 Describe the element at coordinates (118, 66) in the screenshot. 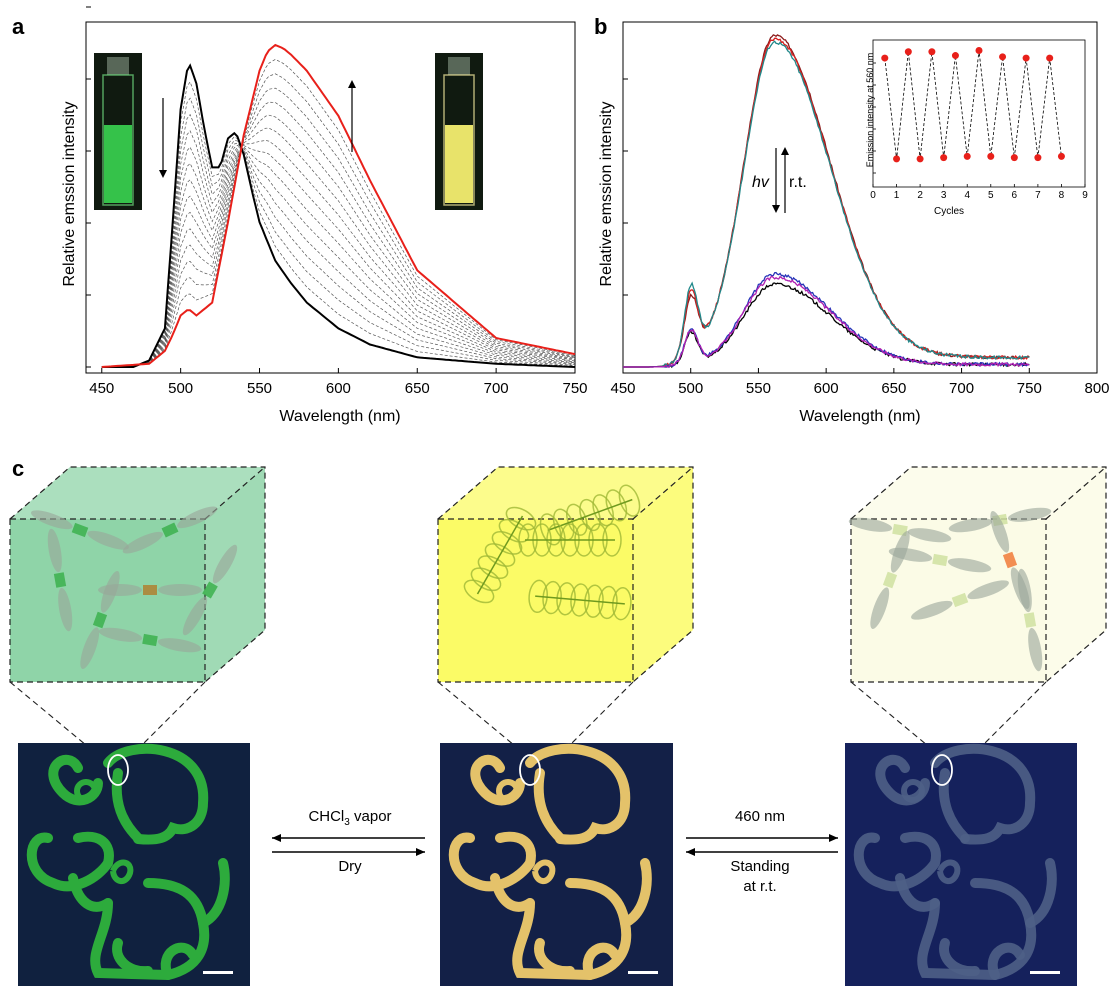

I see `cuvette-cap` at that location.